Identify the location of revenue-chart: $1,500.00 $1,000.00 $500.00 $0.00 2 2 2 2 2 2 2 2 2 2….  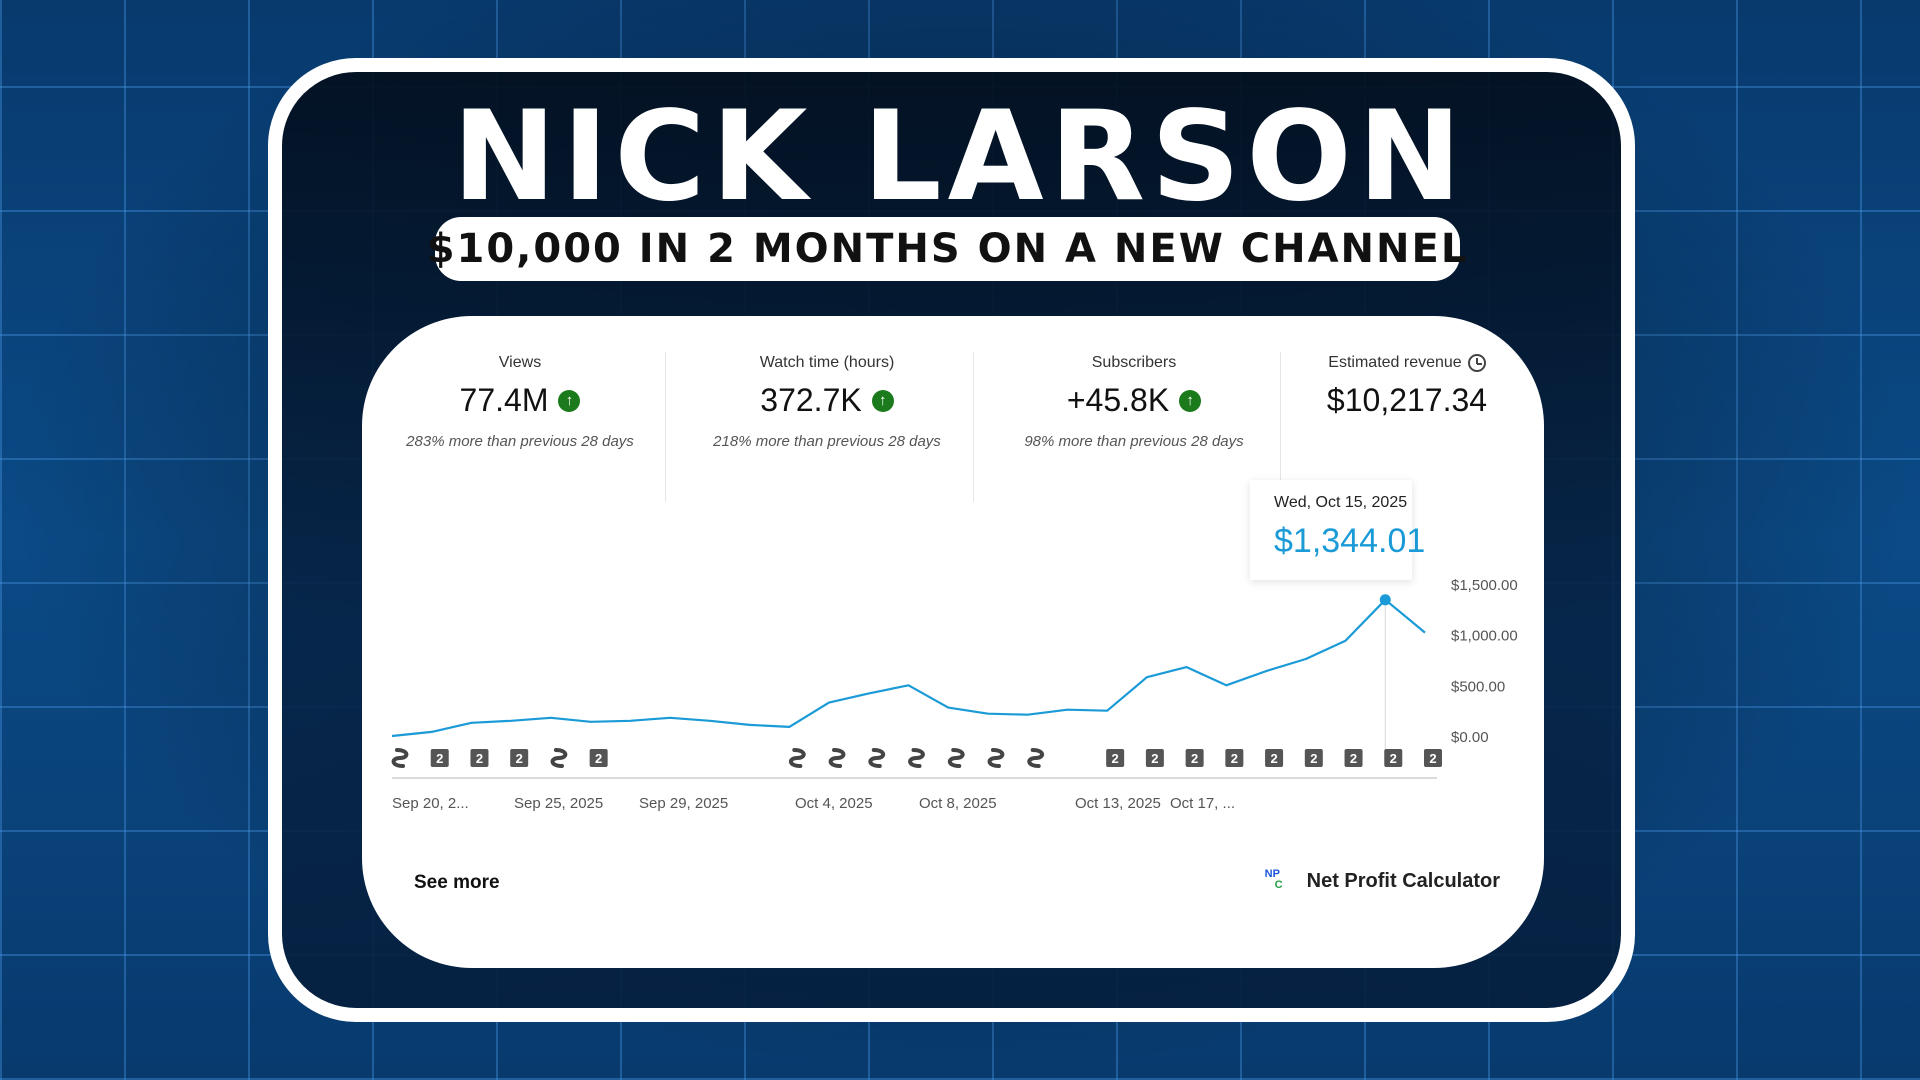
(954, 694).